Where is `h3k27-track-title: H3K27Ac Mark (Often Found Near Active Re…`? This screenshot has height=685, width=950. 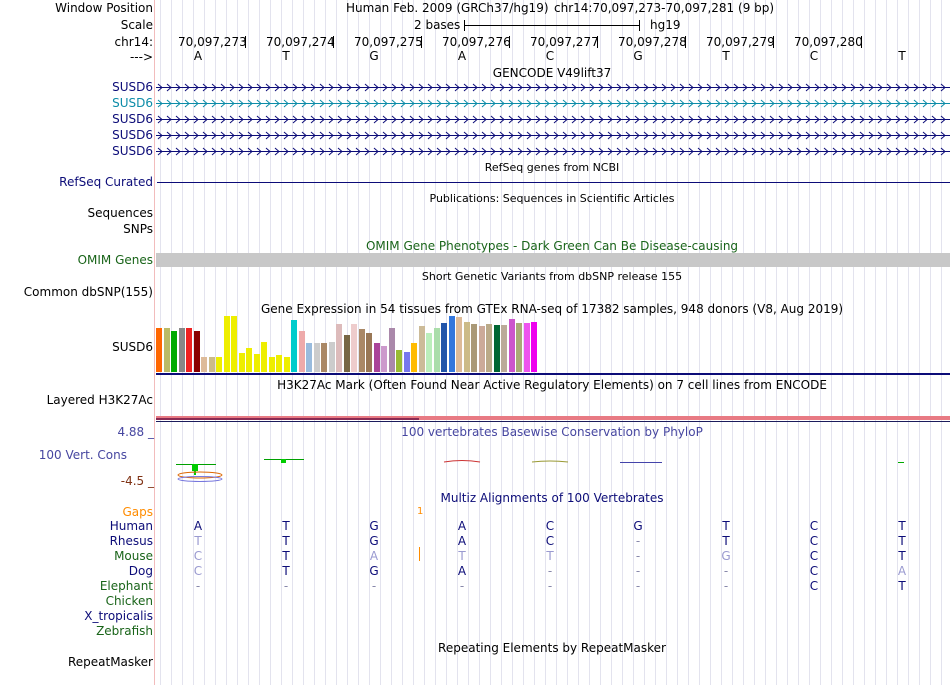
h3k27-track-title: H3K27Ac Mark (Often Found Near Active Re… is located at coordinates (552, 385).